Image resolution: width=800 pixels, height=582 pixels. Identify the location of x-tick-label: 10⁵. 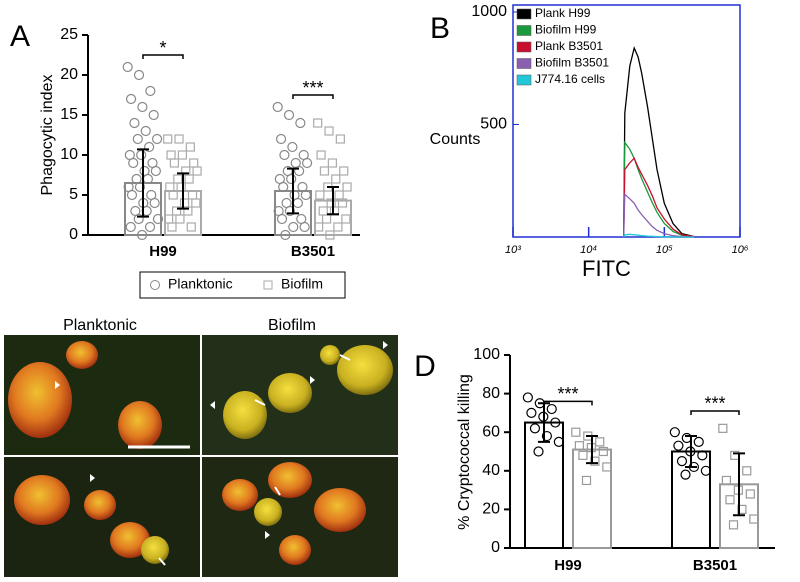
(664, 250).